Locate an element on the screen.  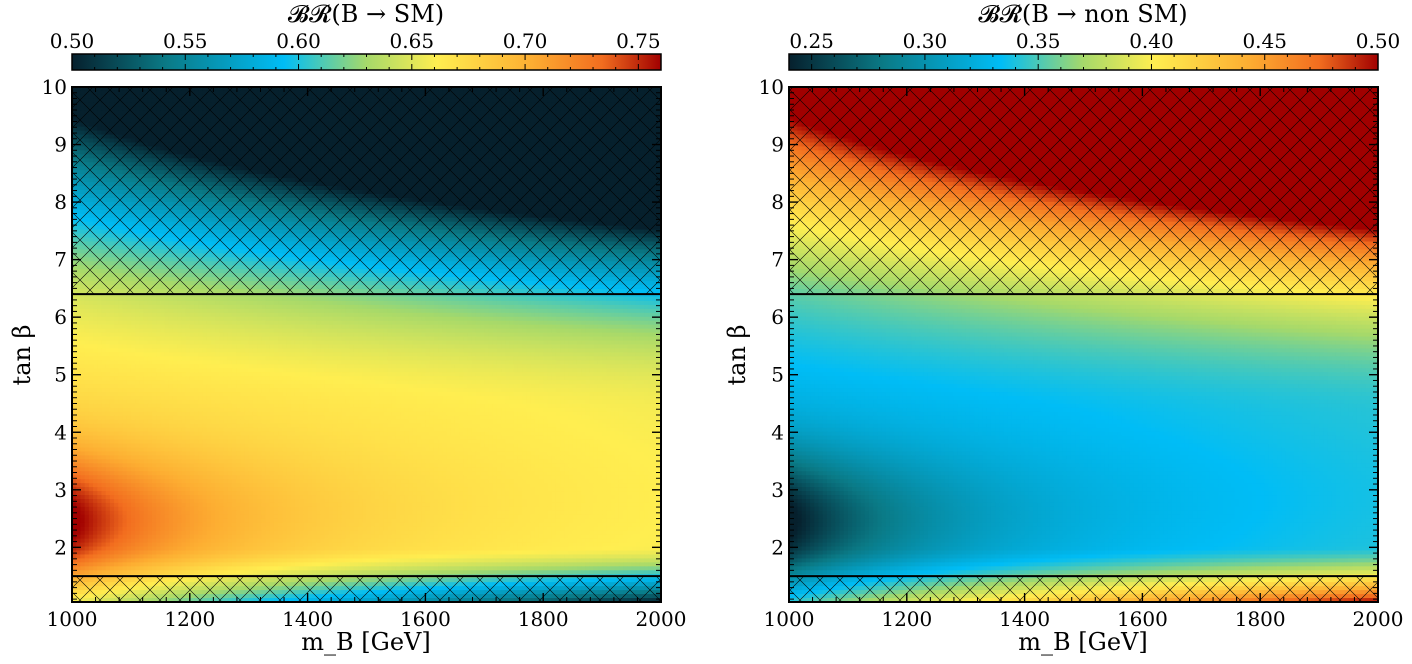
colorbar-tick-label: 0.55 is located at coordinates (185, 41).